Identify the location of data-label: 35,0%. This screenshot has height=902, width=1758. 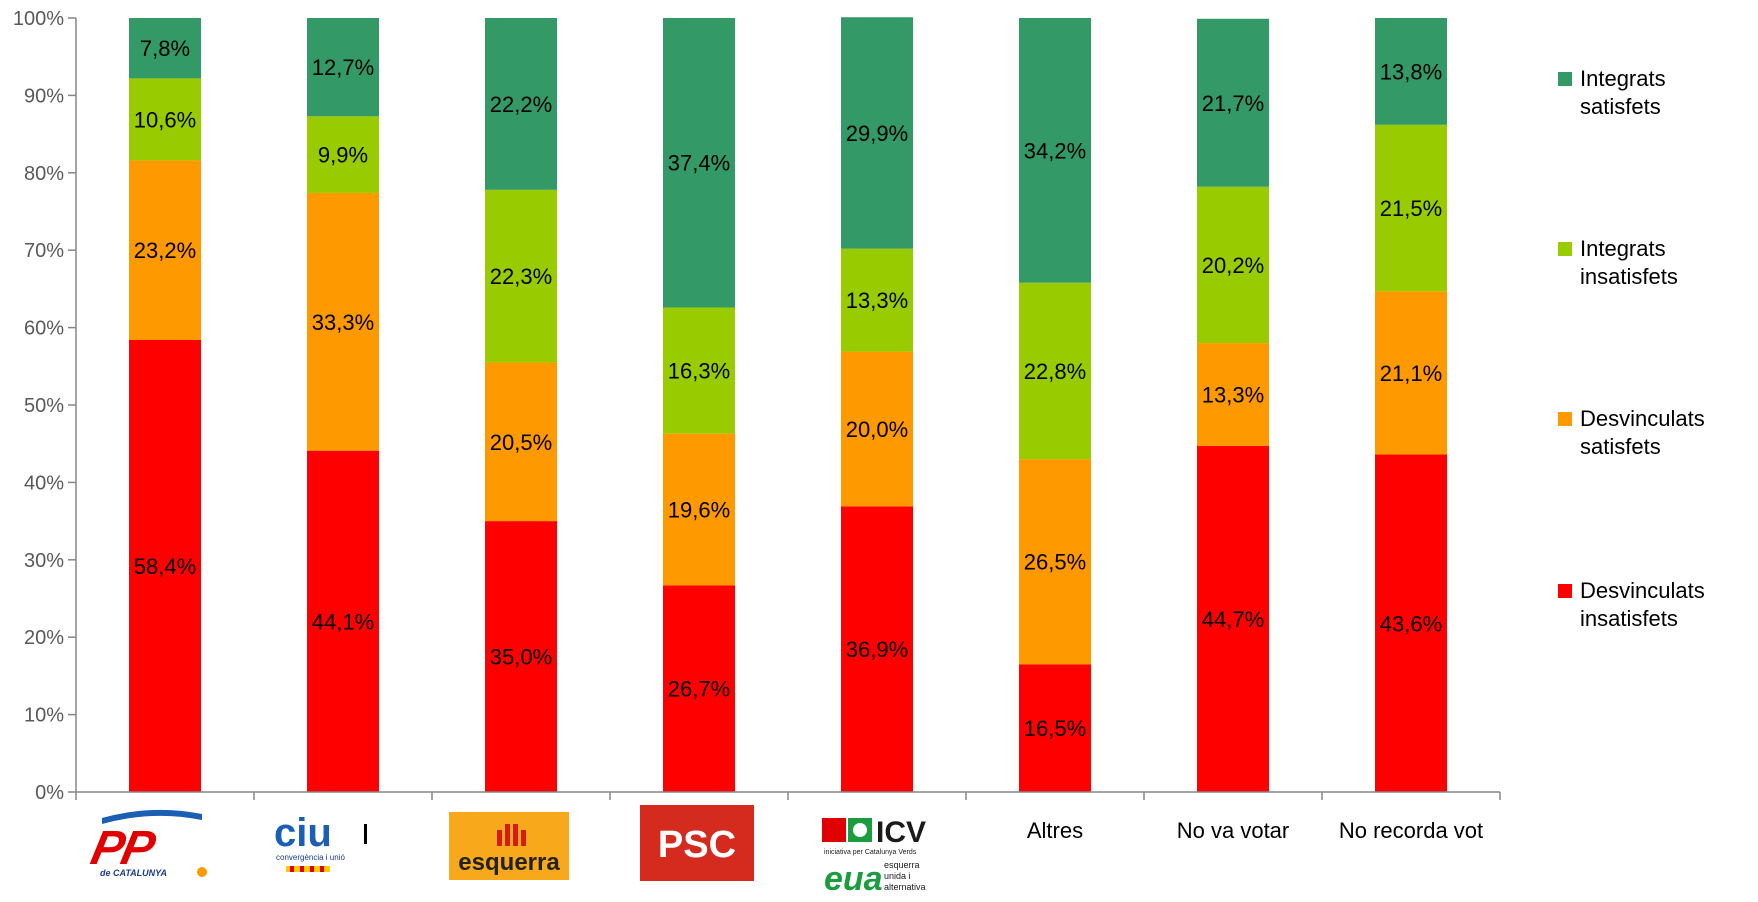
(521, 657).